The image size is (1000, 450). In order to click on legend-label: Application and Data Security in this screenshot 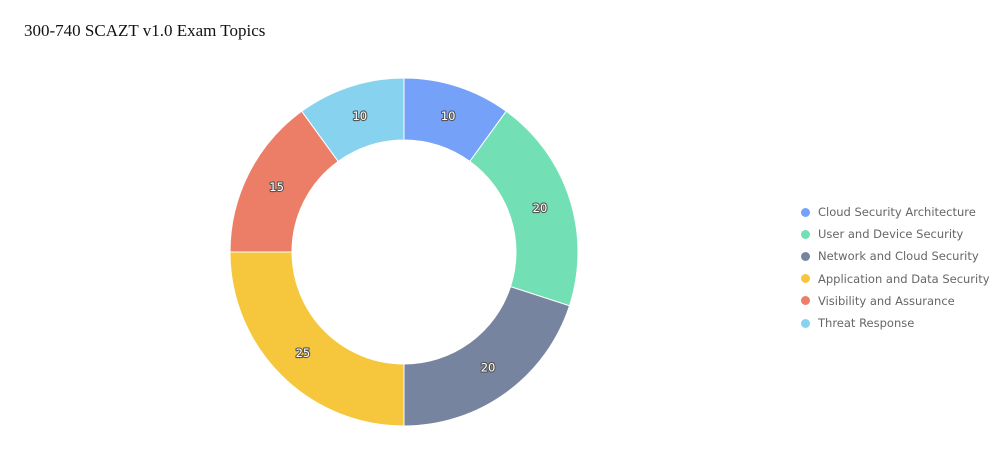, I will do `click(904, 278)`.